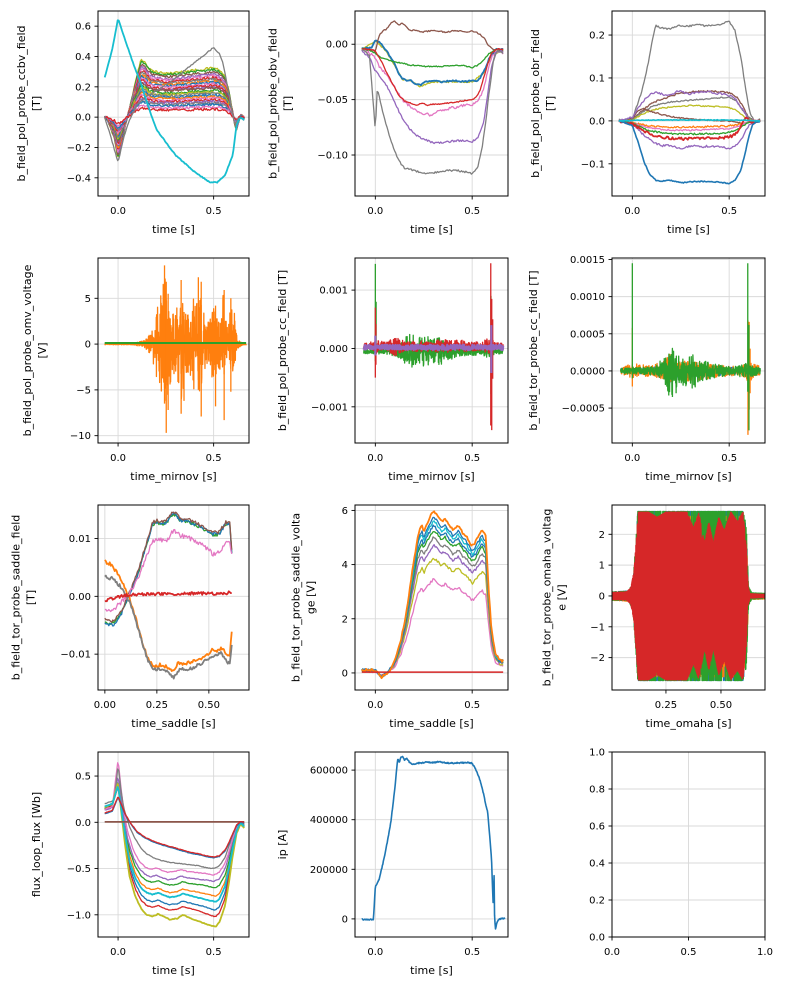  Describe the element at coordinates (535, 103) in the screenshot. I see `y-axis-label: b_field_pol_probe_obr_field` at that location.